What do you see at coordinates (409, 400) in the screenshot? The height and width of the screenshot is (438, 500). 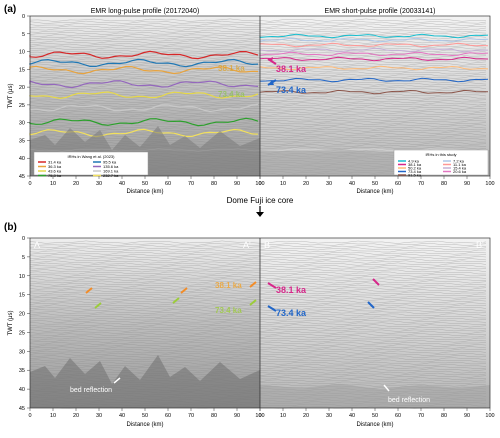 I see `bed-label-right: bed reflection` at bounding box center [409, 400].